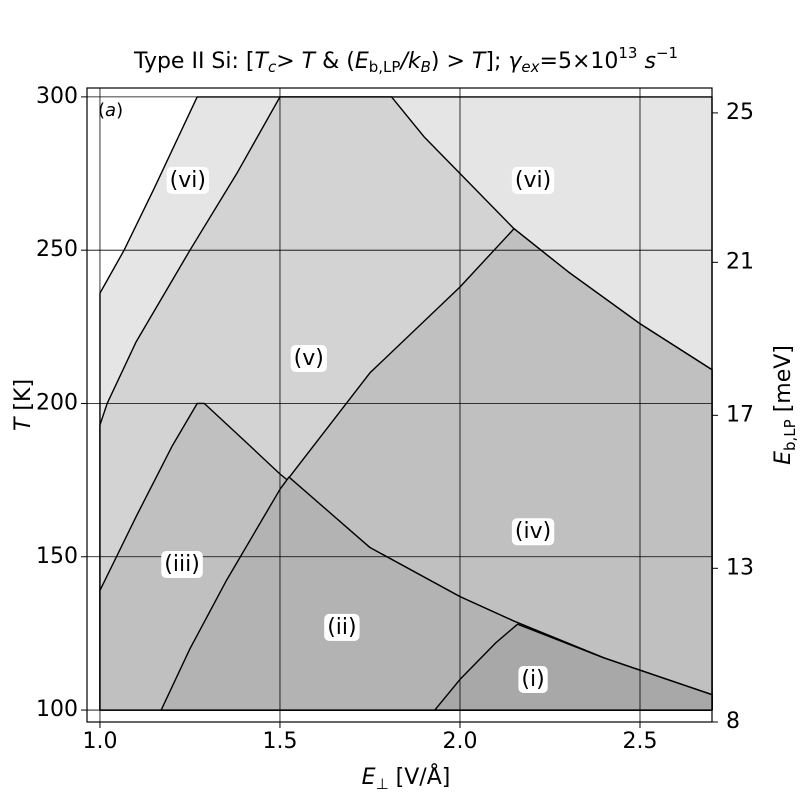 Image resolution: width=800 pixels, height=800 pixels. I want to click on region-label: (i), so click(533, 679).